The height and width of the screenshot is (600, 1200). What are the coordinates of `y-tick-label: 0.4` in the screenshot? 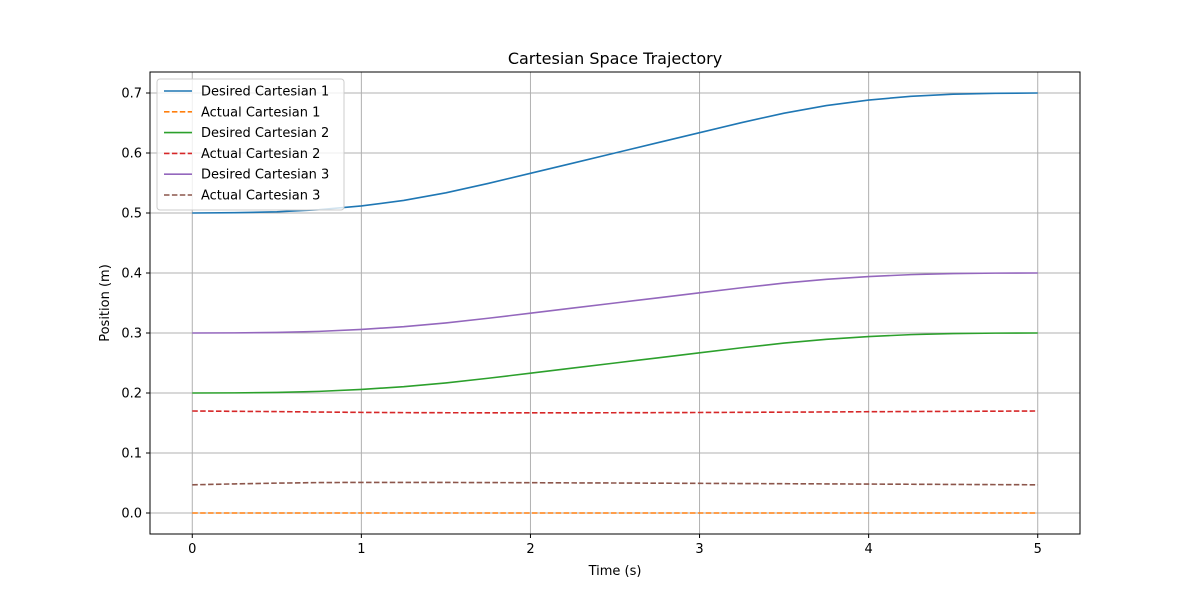 It's located at (131, 274).